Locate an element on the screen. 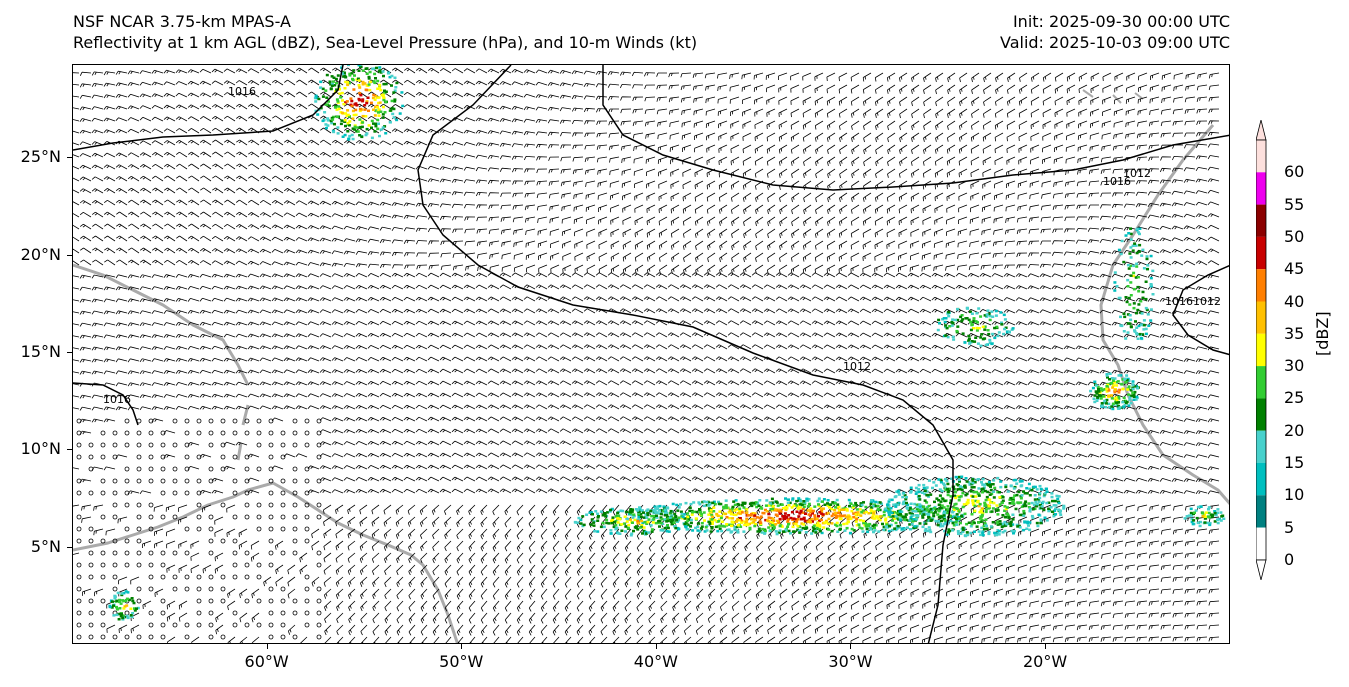 Image resolution: width=1349 pixels, height=687 pixels. lon-label: 40°W is located at coordinates (655, 661).